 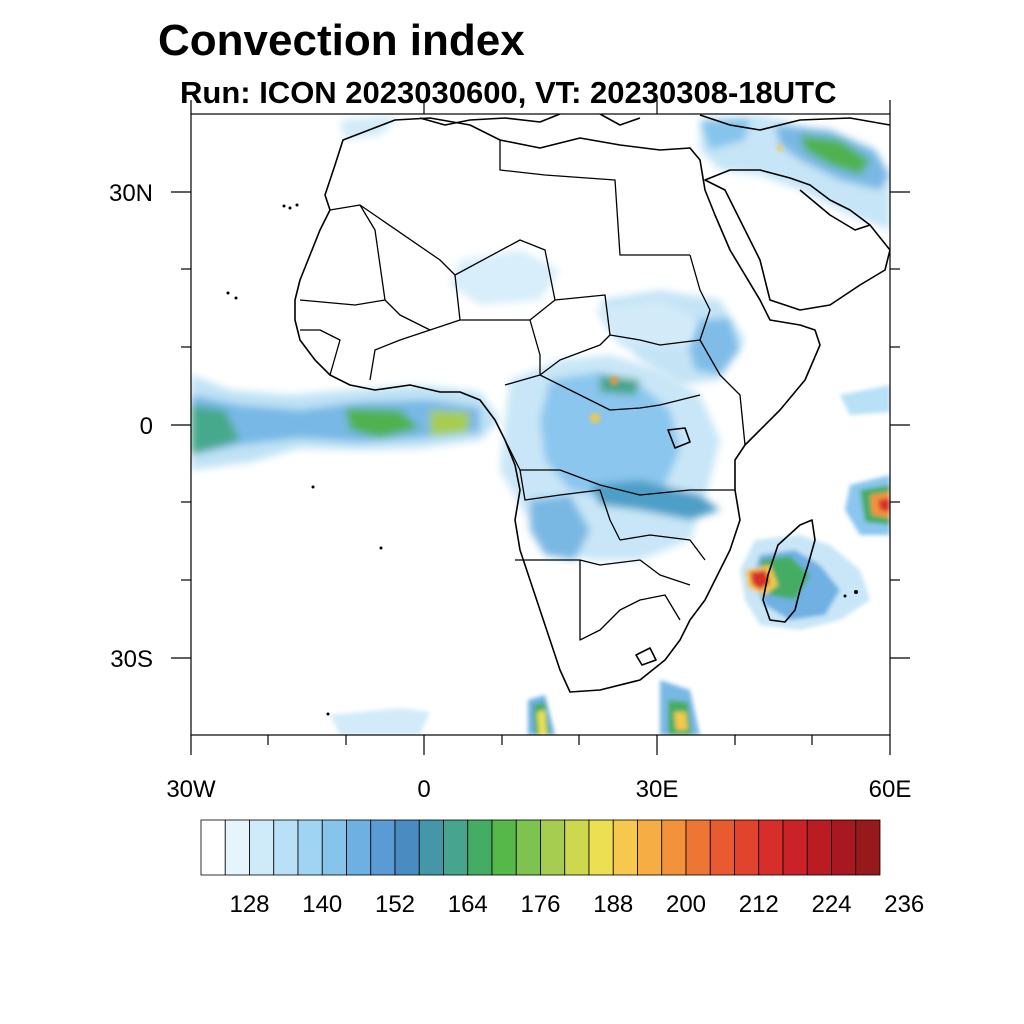 What do you see at coordinates (904, 904) in the screenshot?
I see `colorbar-label: 236` at bounding box center [904, 904].